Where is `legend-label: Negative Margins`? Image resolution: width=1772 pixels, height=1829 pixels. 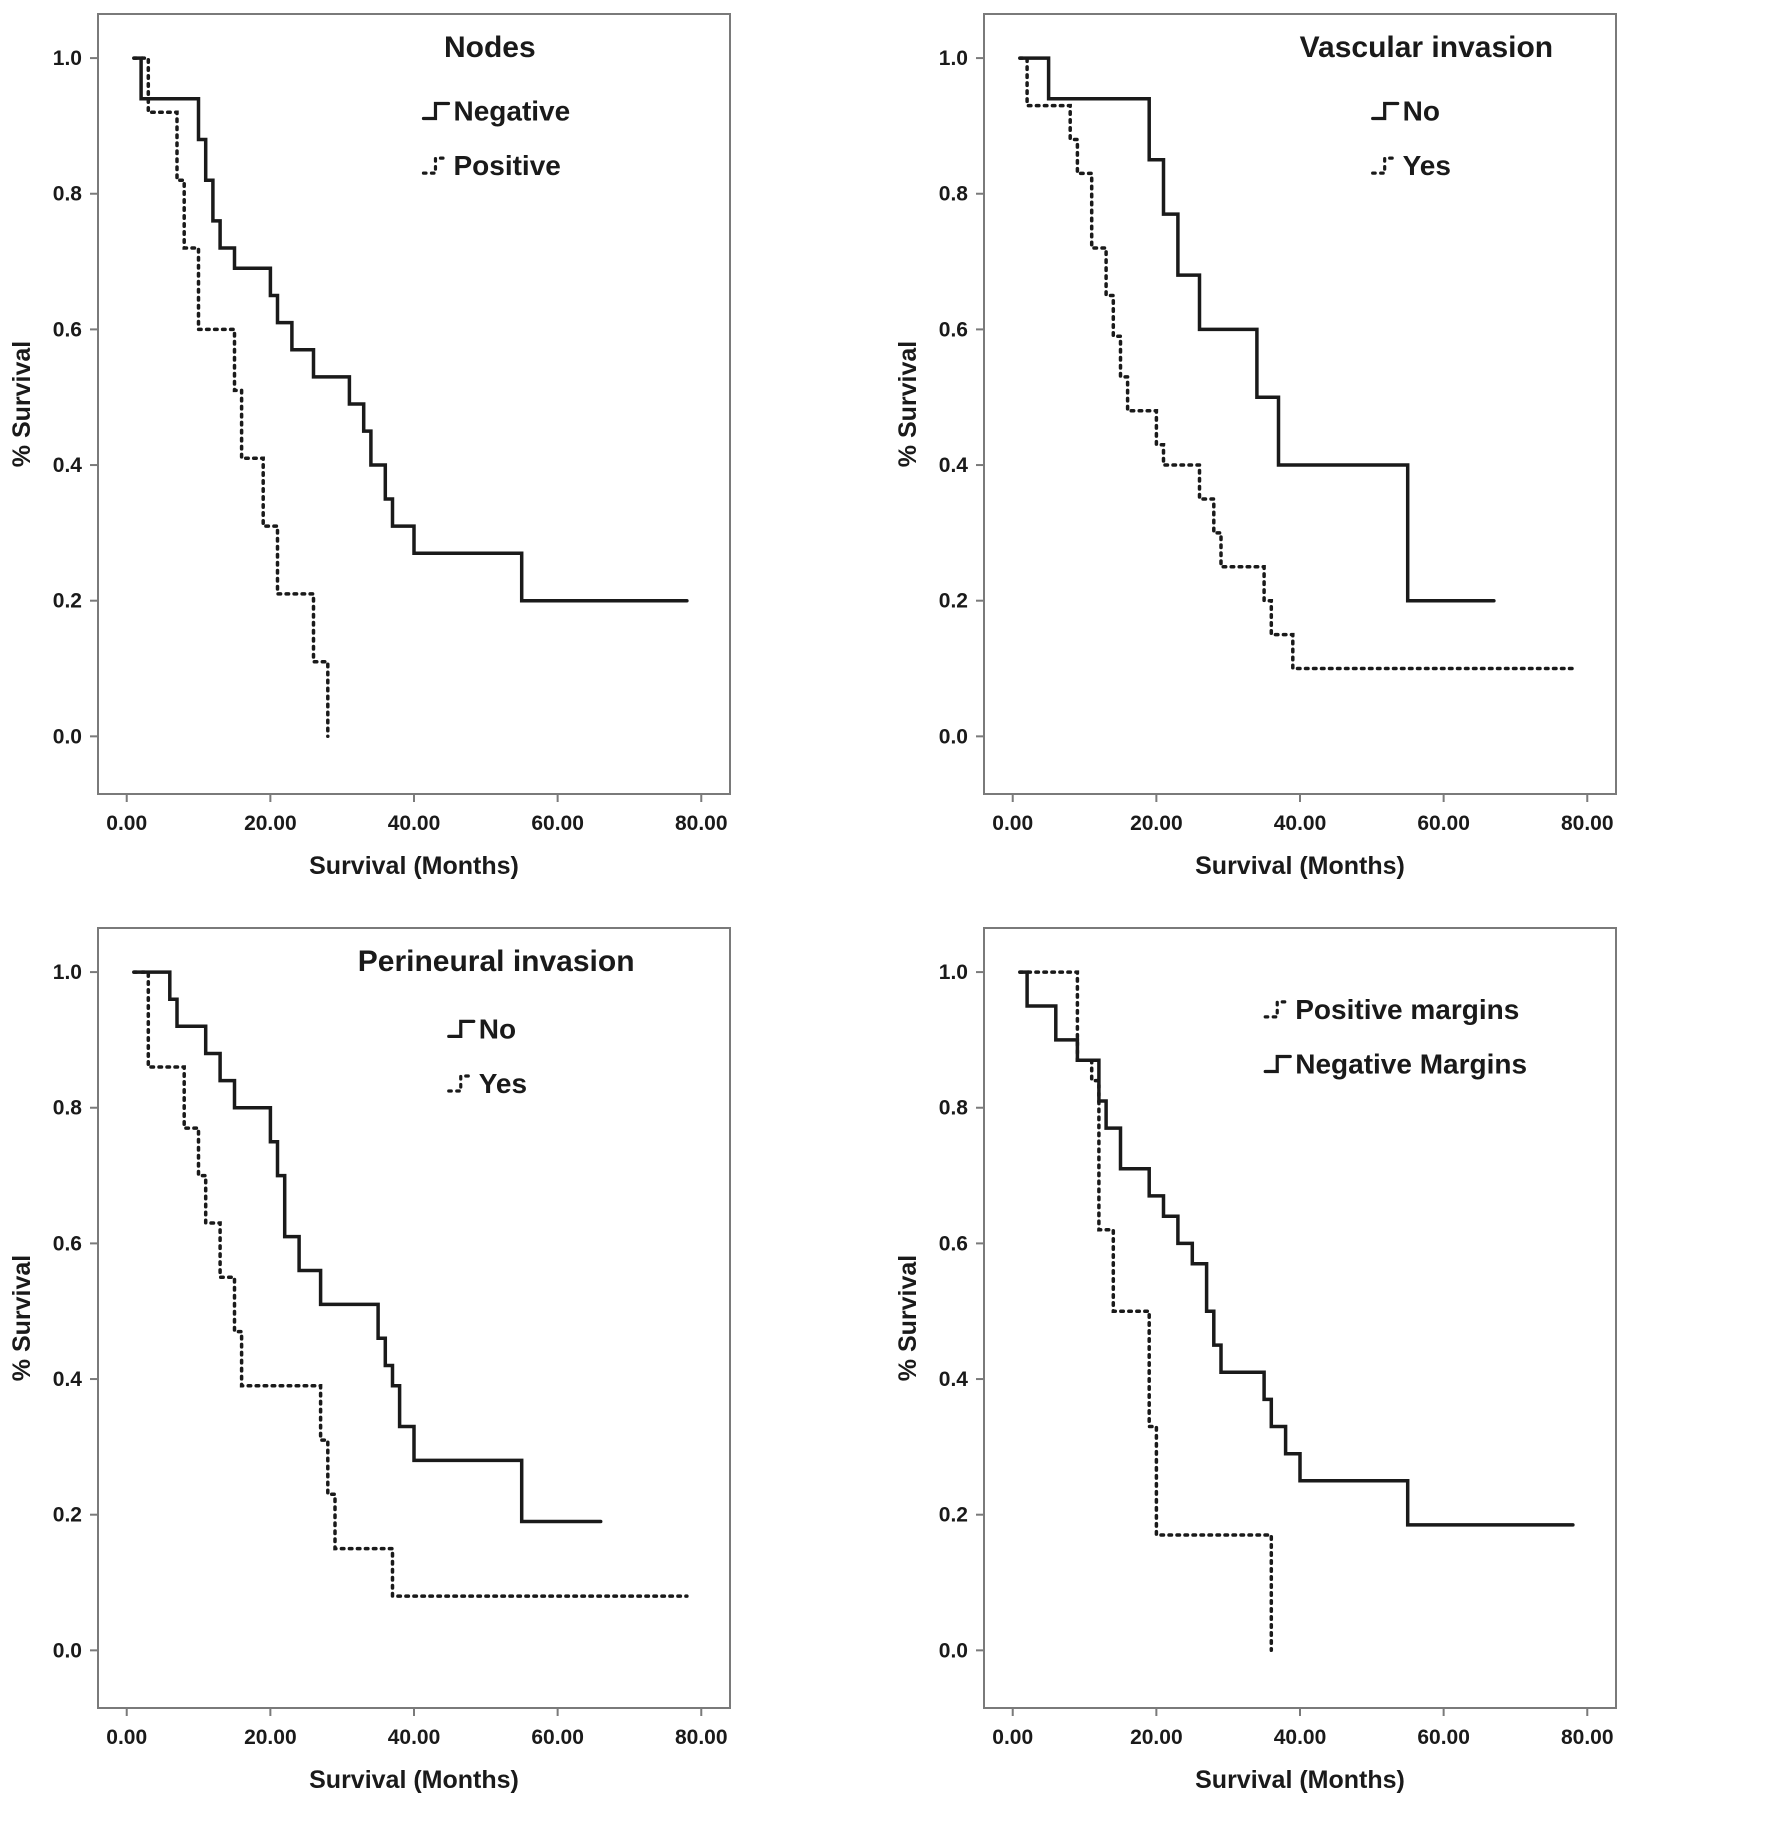 legend-label: Negative Margins is located at coordinates (1411, 1064).